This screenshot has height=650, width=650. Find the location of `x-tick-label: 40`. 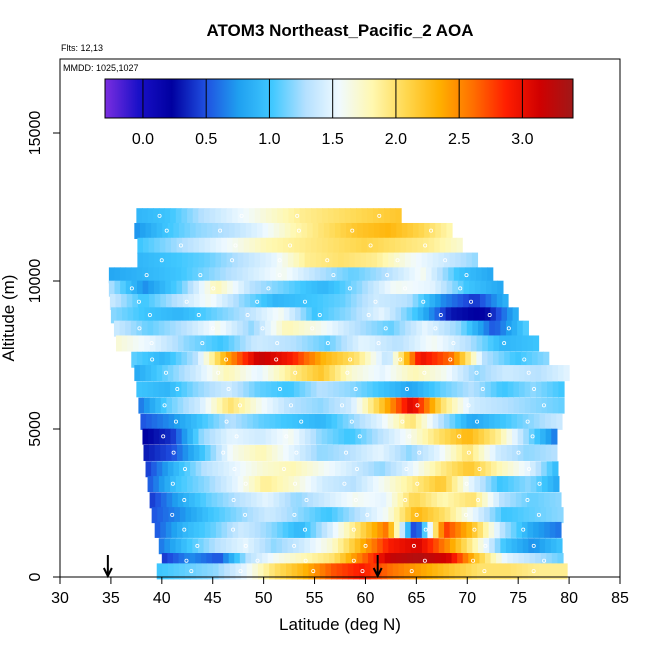

x-tick-label: 40 is located at coordinates (162, 598).